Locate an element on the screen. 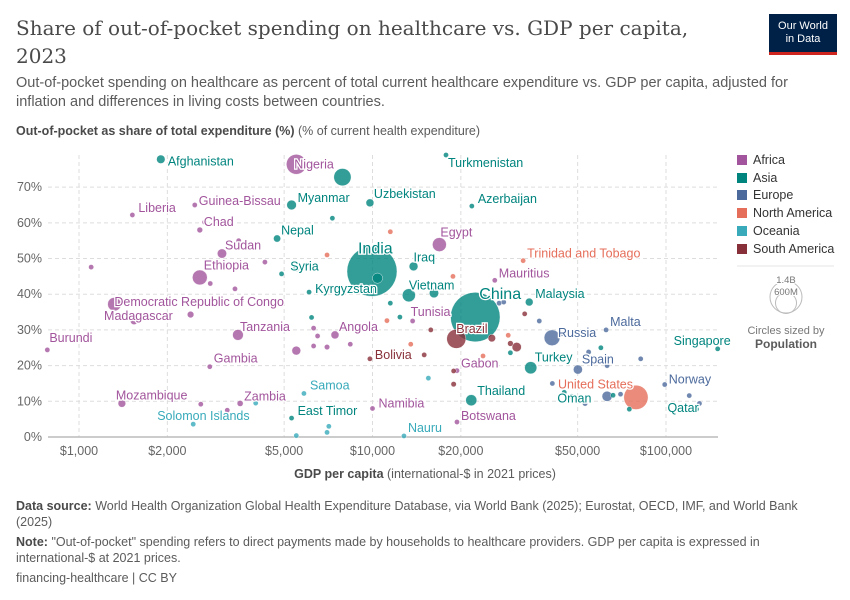 The image size is (850, 600). point-india is located at coordinates (372, 271).